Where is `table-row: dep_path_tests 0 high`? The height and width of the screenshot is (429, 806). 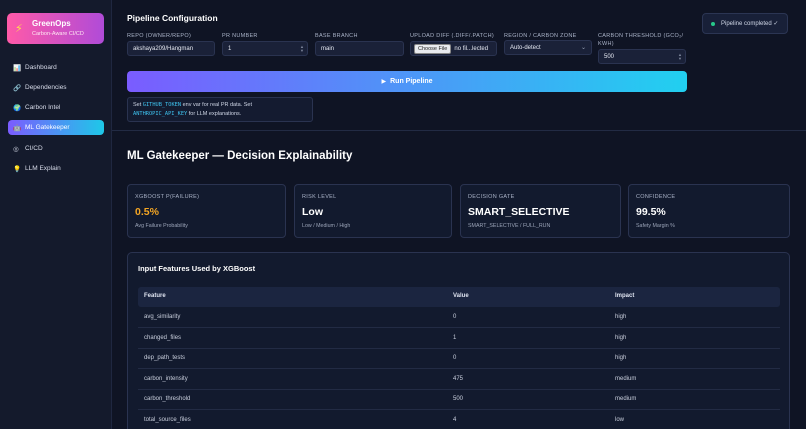 table-row: dep_path_tests 0 high is located at coordinates (459, 359).